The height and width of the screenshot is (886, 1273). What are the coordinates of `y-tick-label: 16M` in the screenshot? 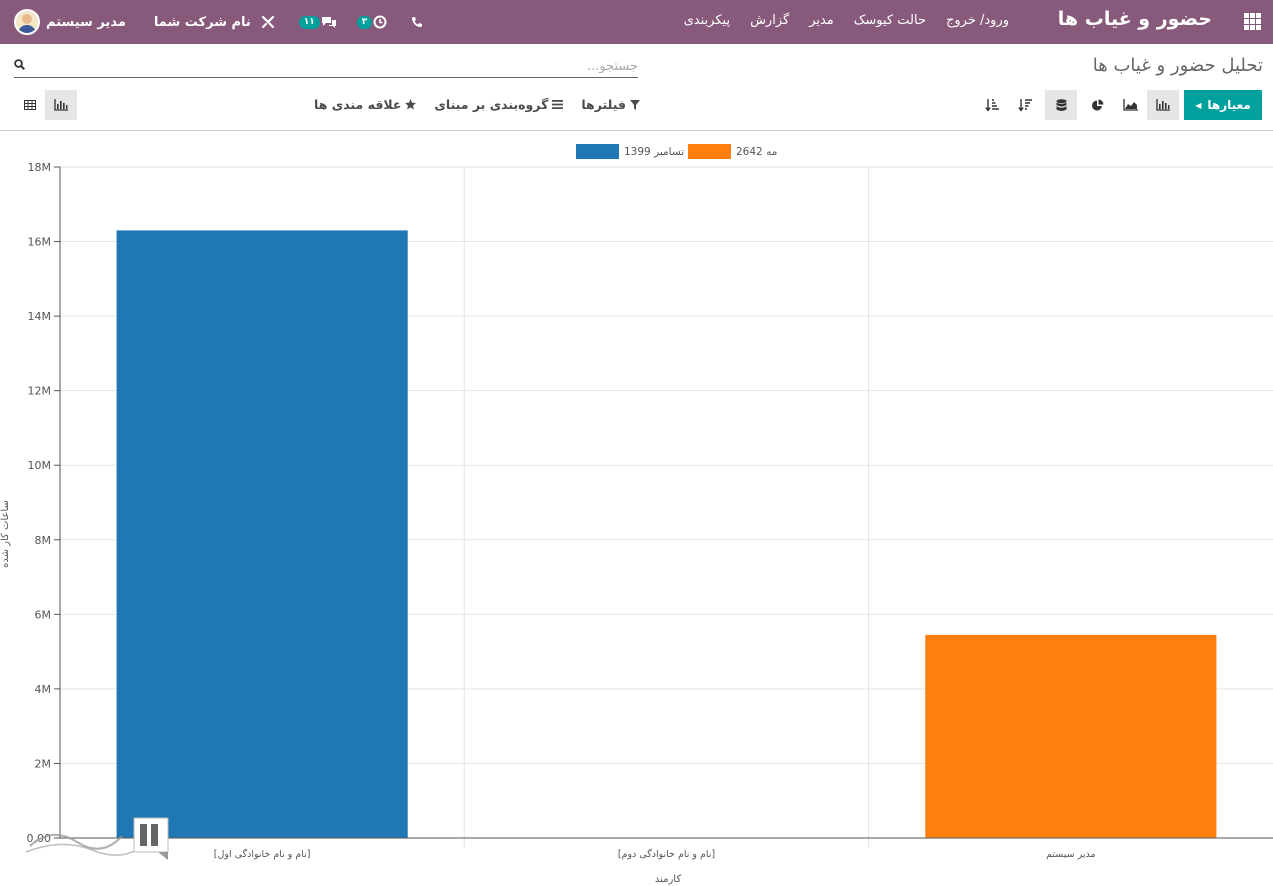 It's located at (40, 242).